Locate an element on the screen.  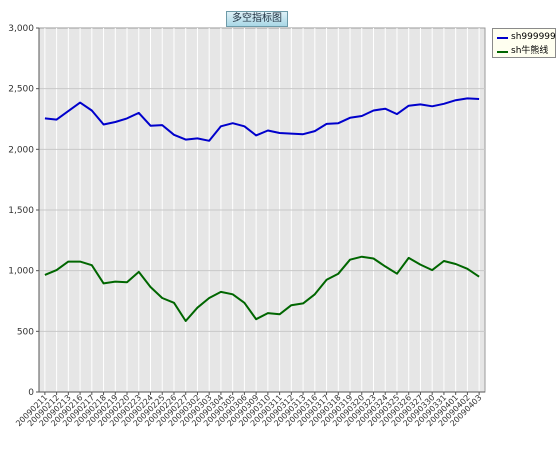
y-tick-label: 2,500 is located at coordinates (21, 90).